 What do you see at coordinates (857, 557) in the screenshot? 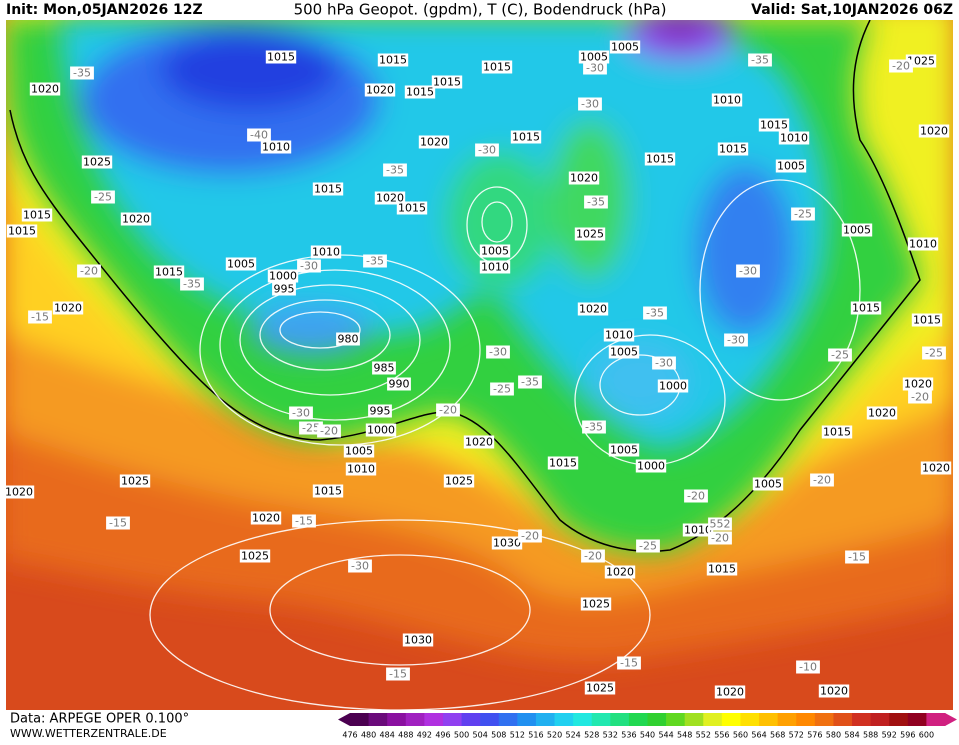
I see `temperature-label: -15` at bounding box center [857, 557].